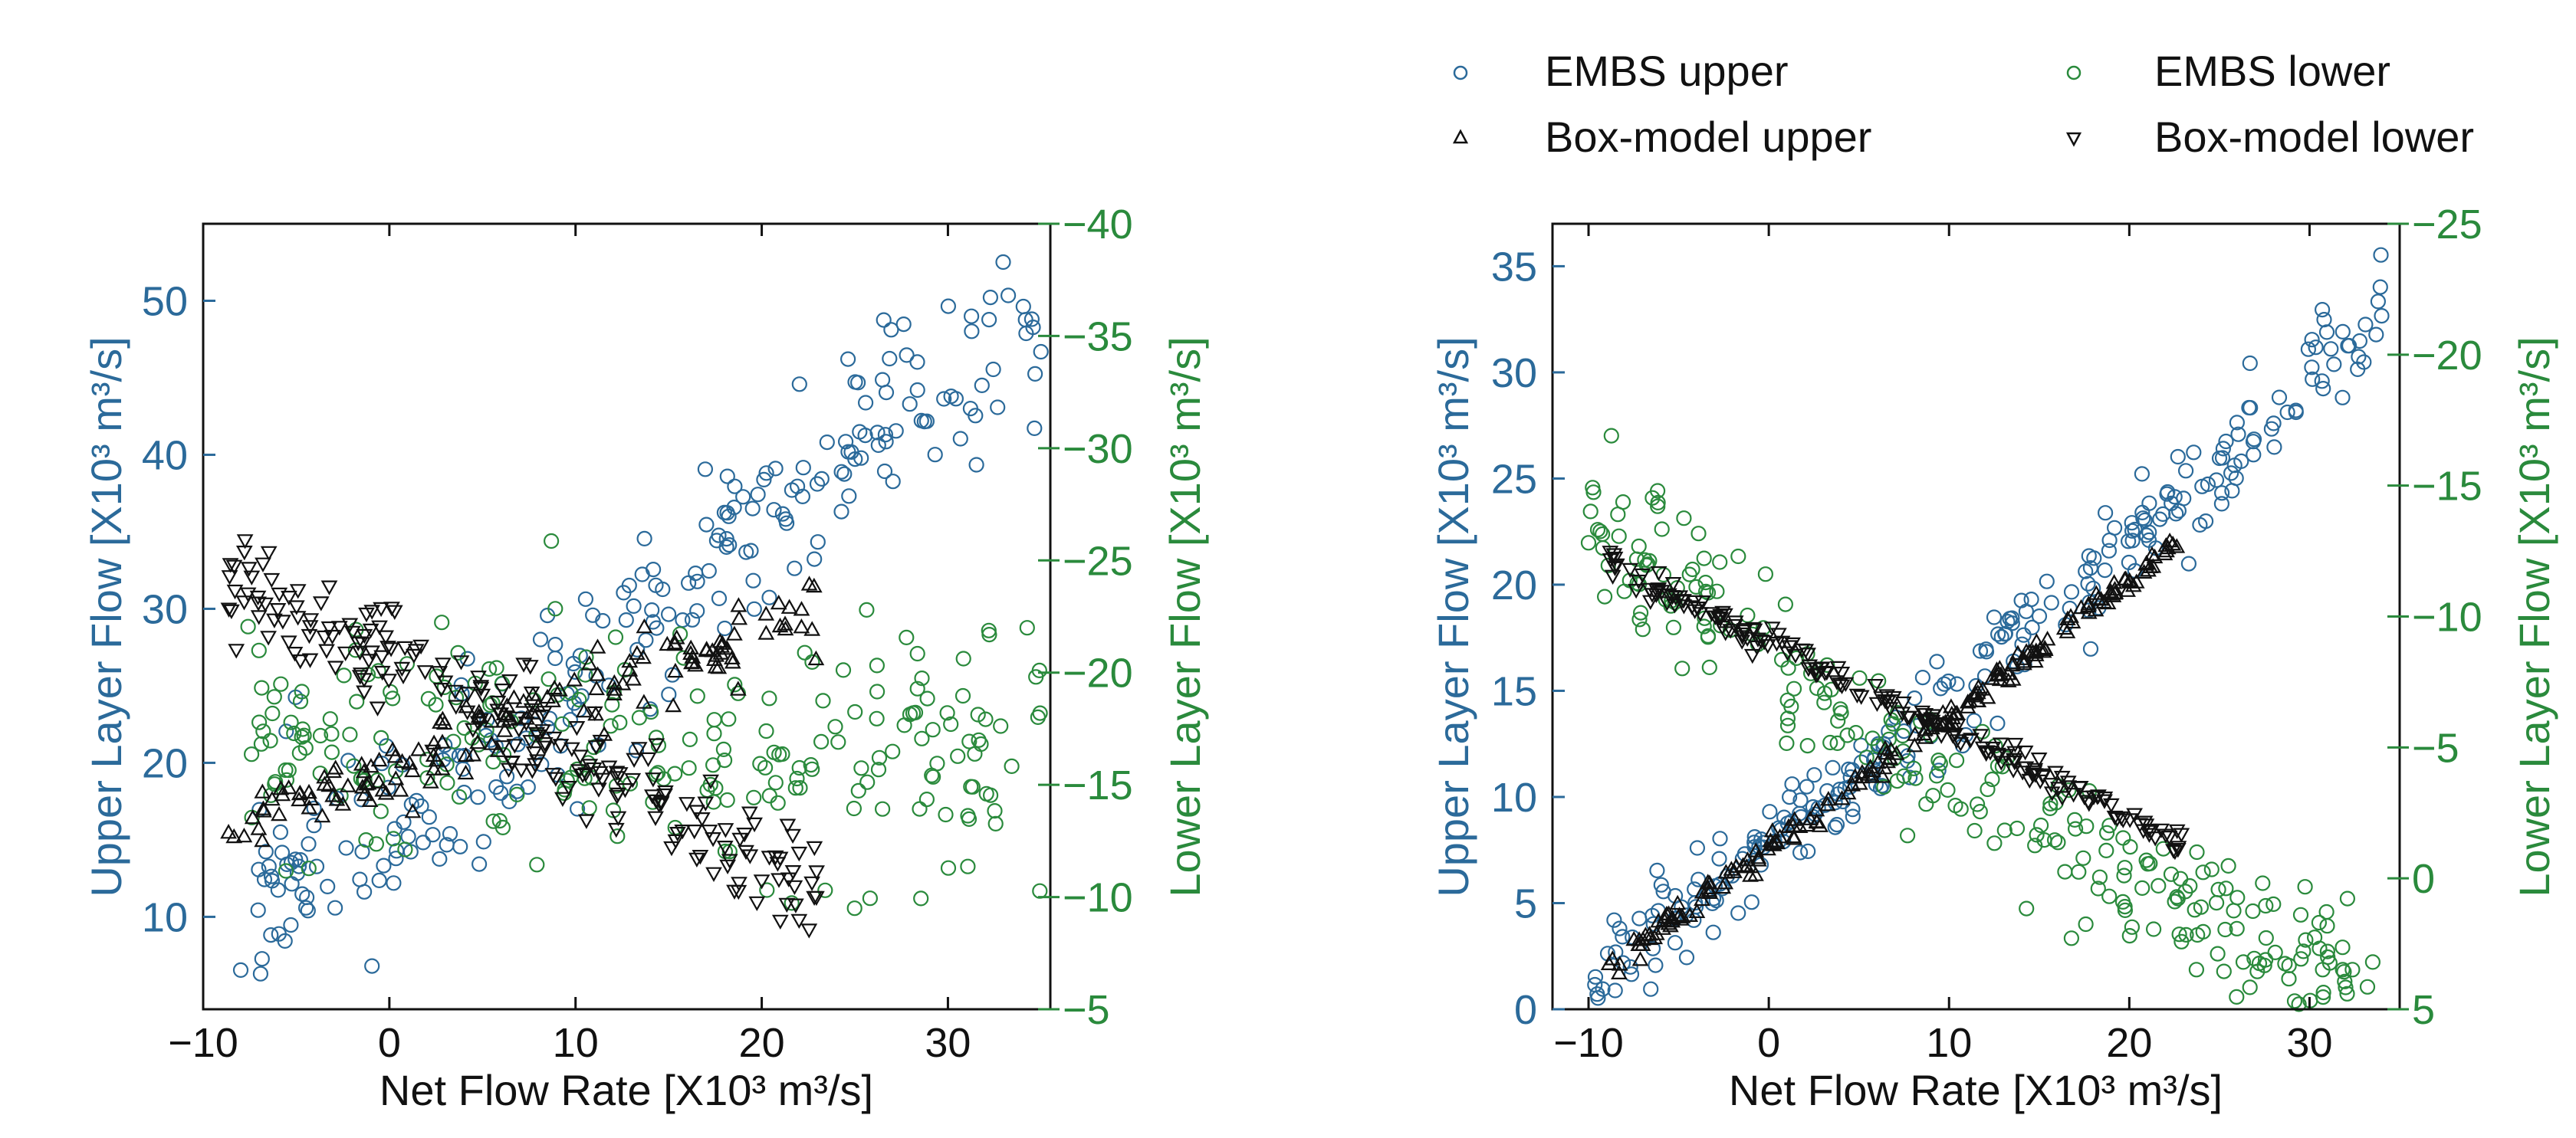 The height and width of the screenshot is (1138, 2576). Describe the element at coordinates (1098, 561) in the screenshot. I see `y2-tick-label: −25` at that location.